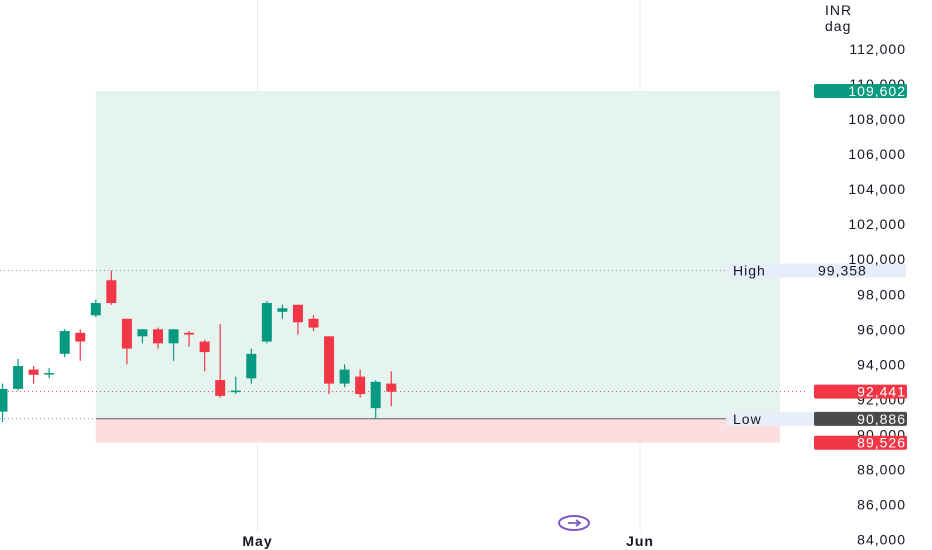 The image size is (932, 550). What do you see at coordinates (877, 154) in the screenshot?
I see `y-tick-label: 106,000` at bounding box center [877, 154].